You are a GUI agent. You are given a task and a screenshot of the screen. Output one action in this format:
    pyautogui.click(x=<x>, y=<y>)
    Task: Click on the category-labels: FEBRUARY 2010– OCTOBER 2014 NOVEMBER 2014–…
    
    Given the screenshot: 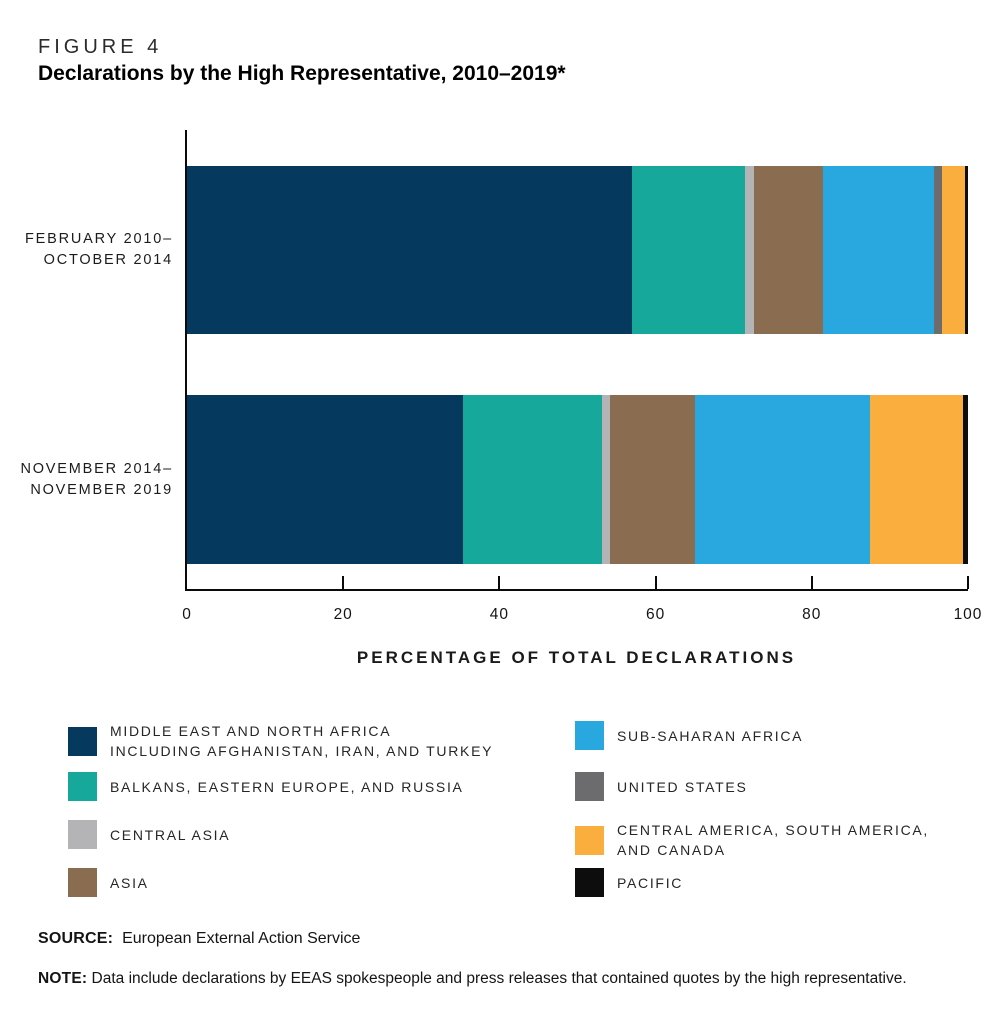 What is the action you would take?
    pyautogui.click(x=86, y=360)
    